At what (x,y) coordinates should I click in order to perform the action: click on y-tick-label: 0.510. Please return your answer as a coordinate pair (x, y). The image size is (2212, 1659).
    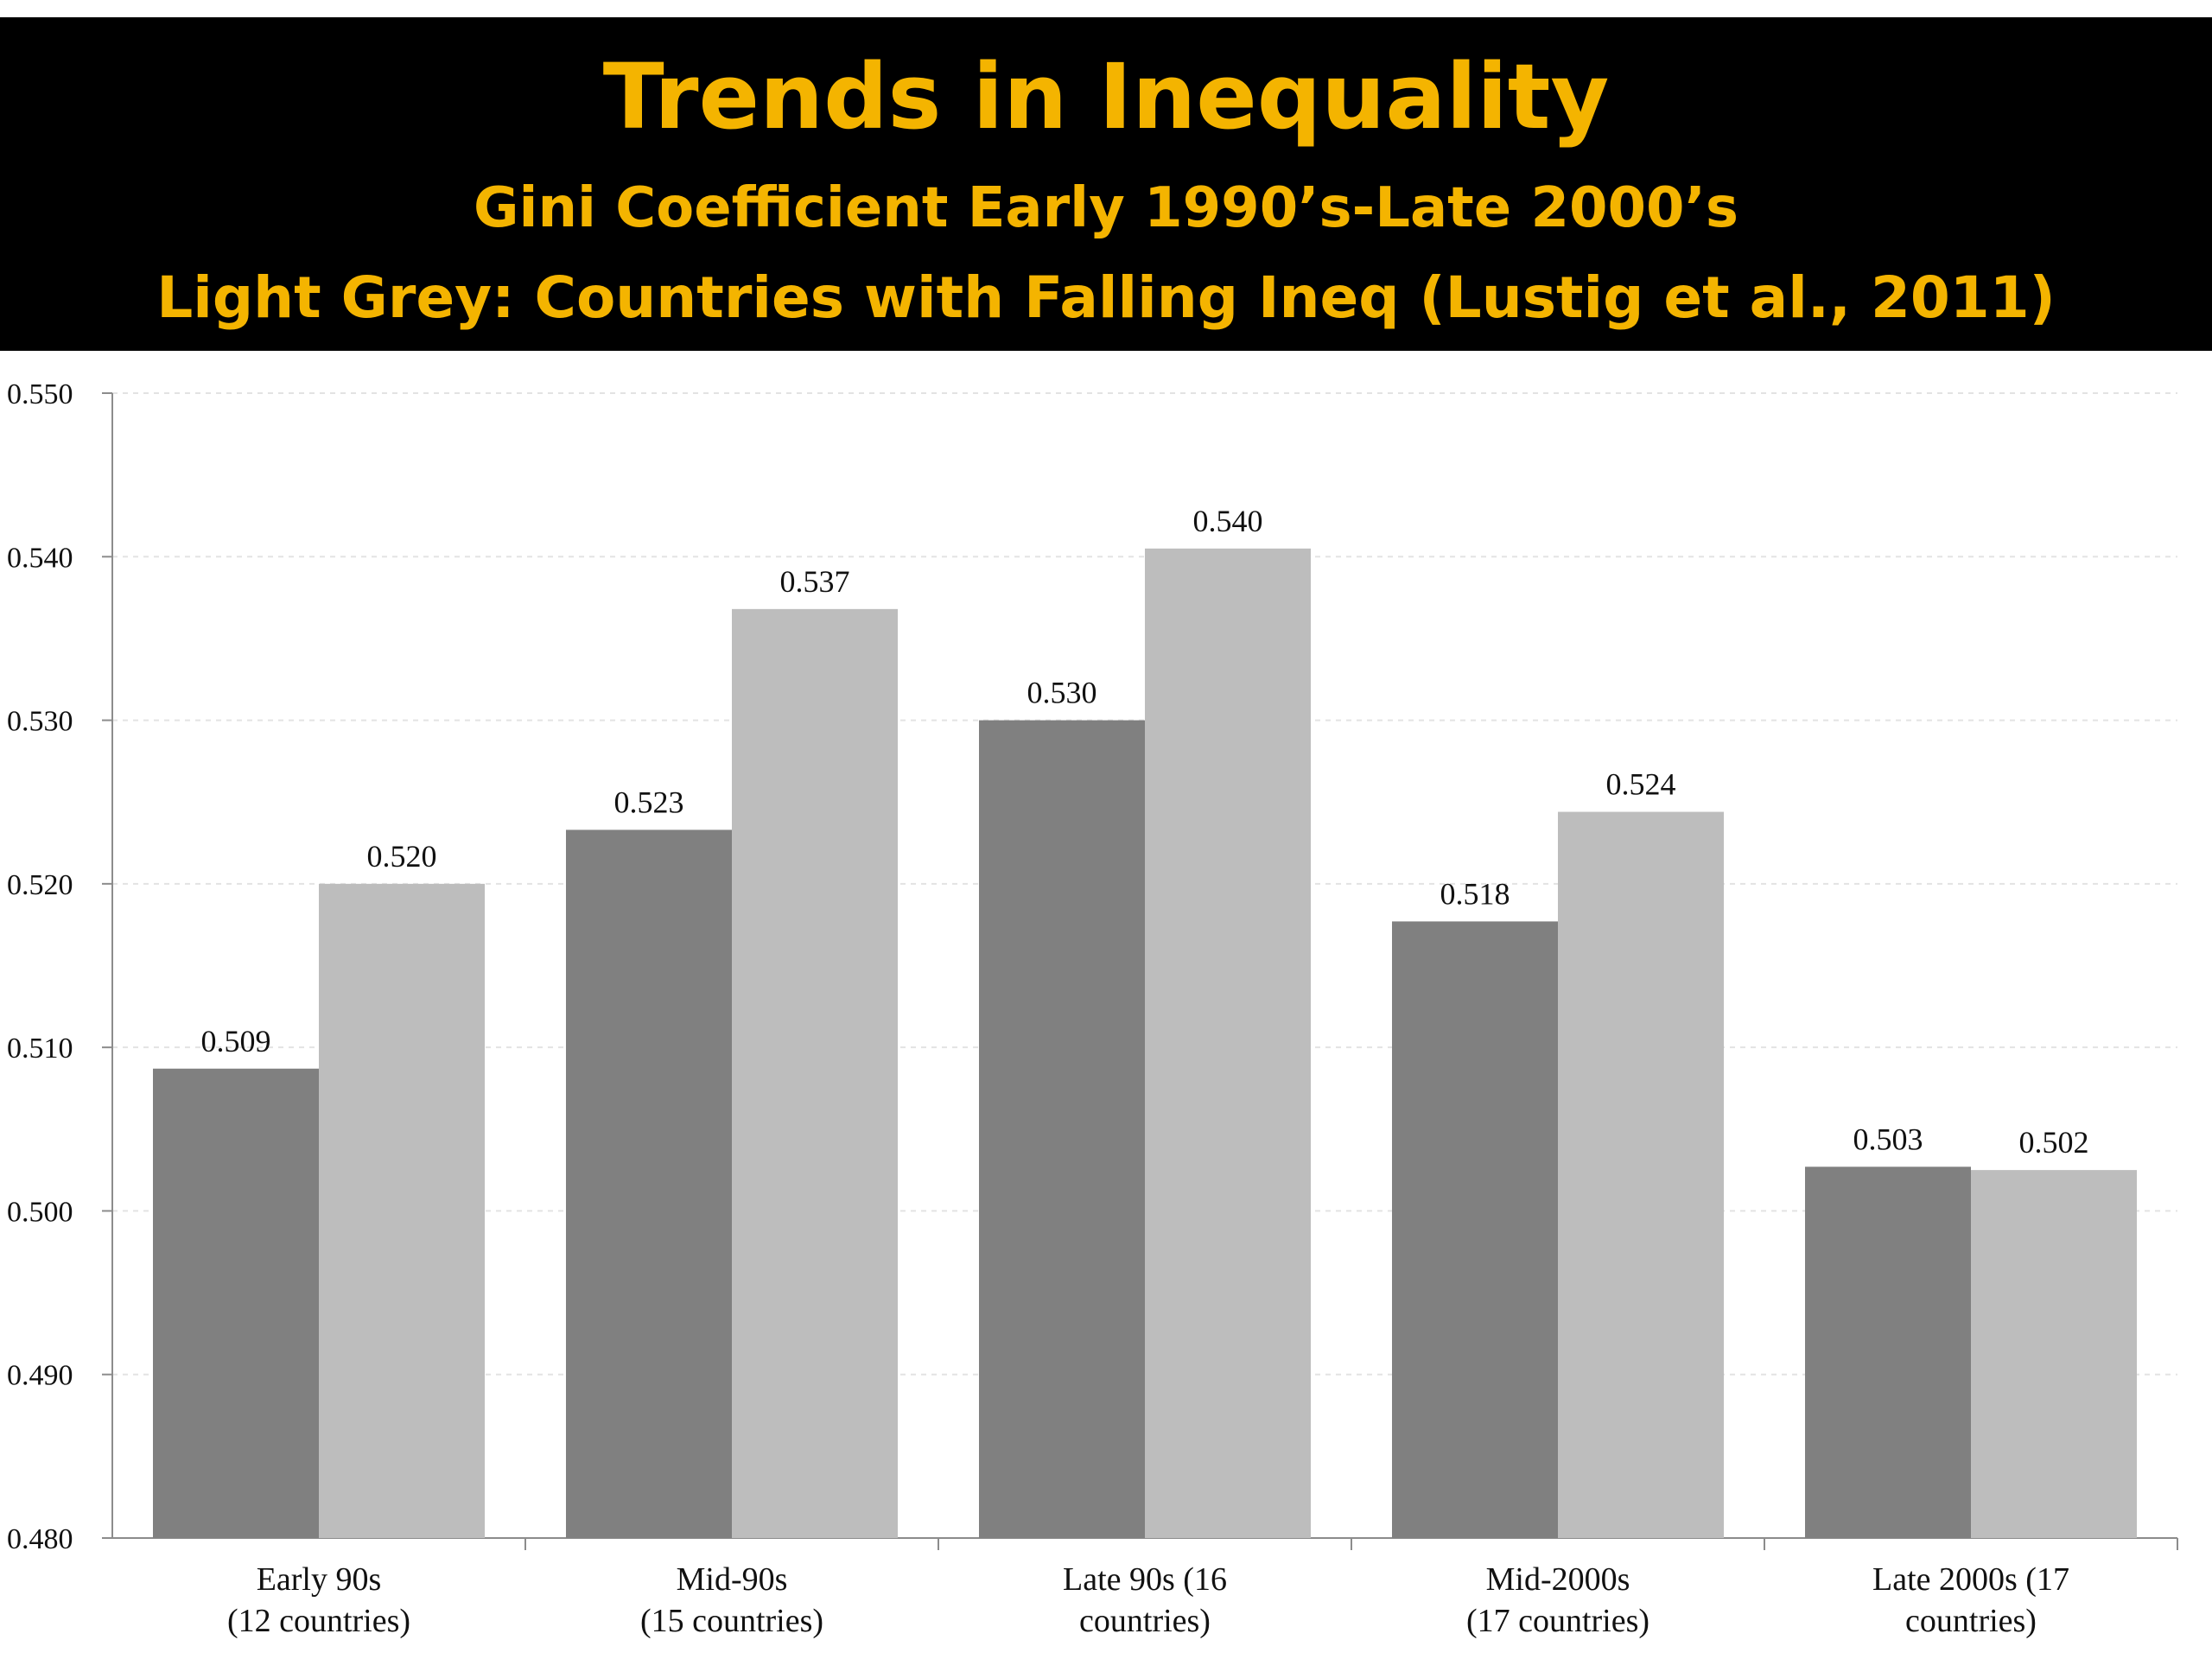
    Looking at the image, I should click on (40, 1049).